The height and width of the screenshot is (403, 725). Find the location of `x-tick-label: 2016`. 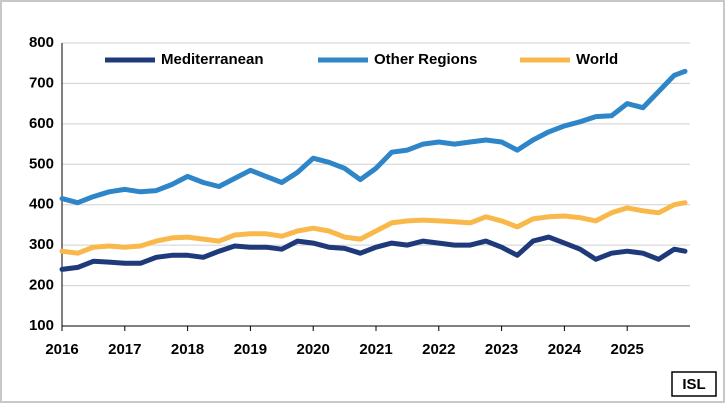

x-tick-label: 2016 is located at coordinates (61, 349).